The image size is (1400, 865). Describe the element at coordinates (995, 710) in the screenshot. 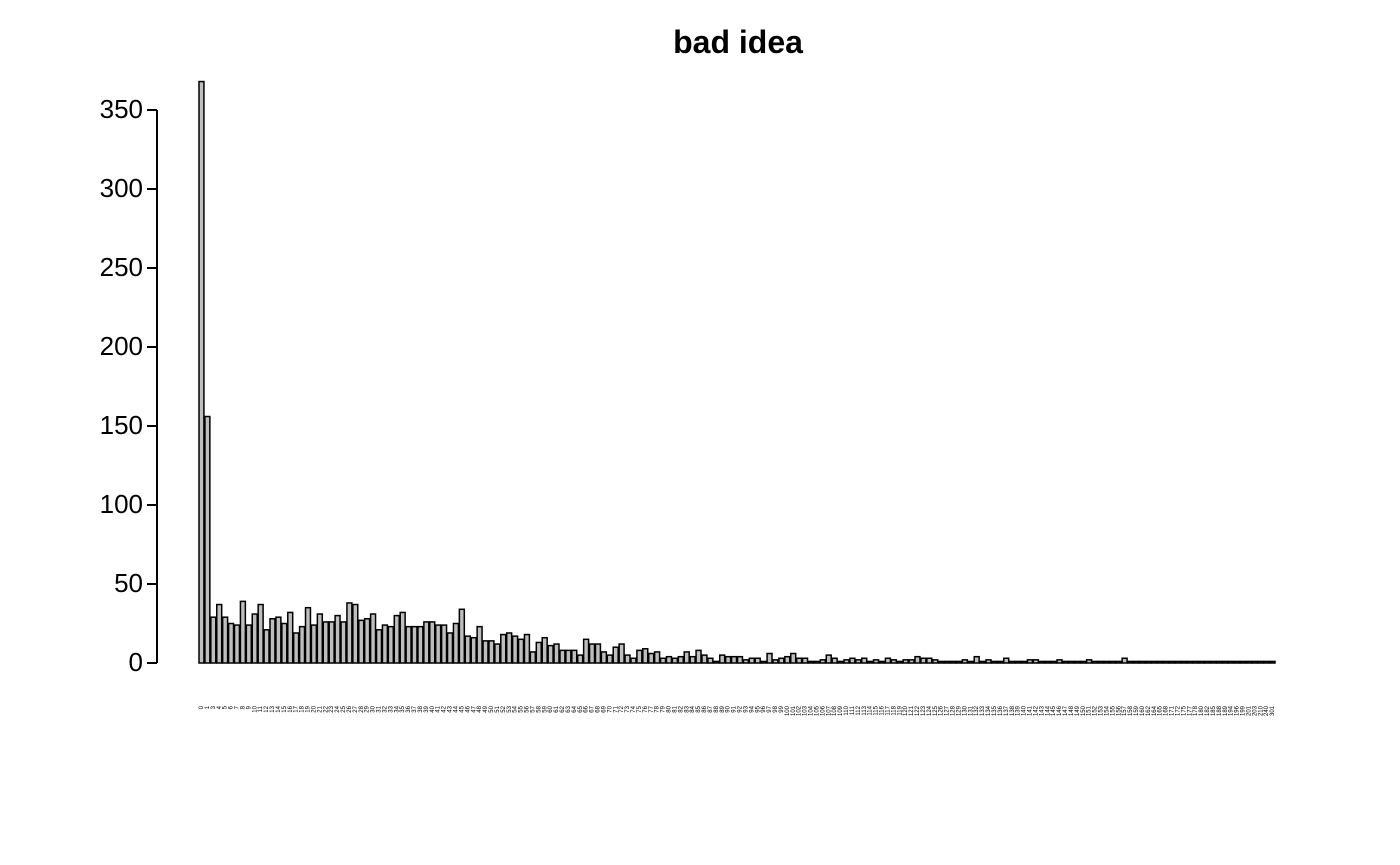

I see `x-tick-label: 135` at that location.